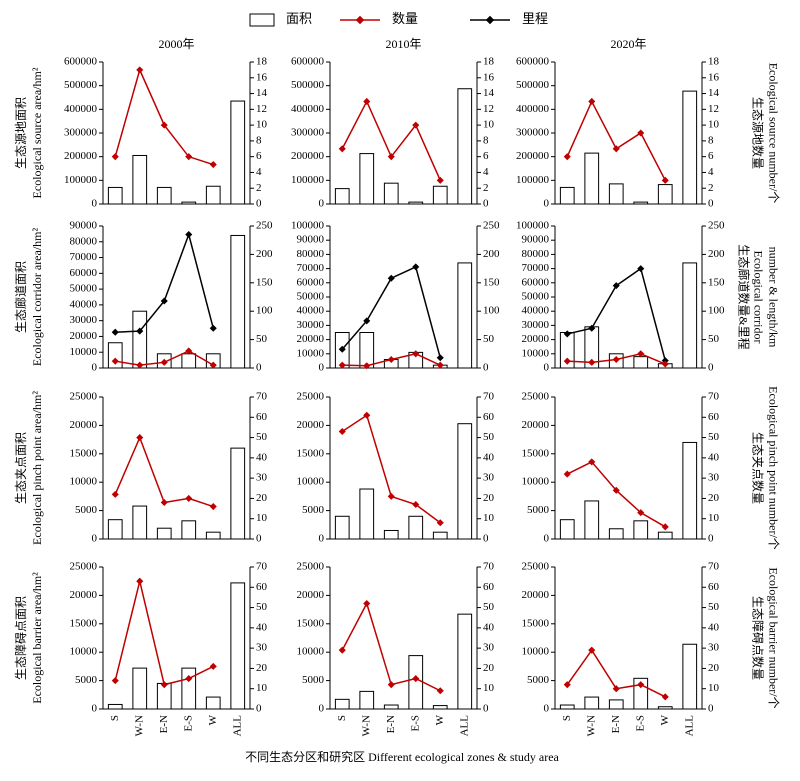 This screenshot has width=800, height=781. Describe the element at coordinates (259, 188) in the screenshot. I see `y2-tick-label: 2` at that location.